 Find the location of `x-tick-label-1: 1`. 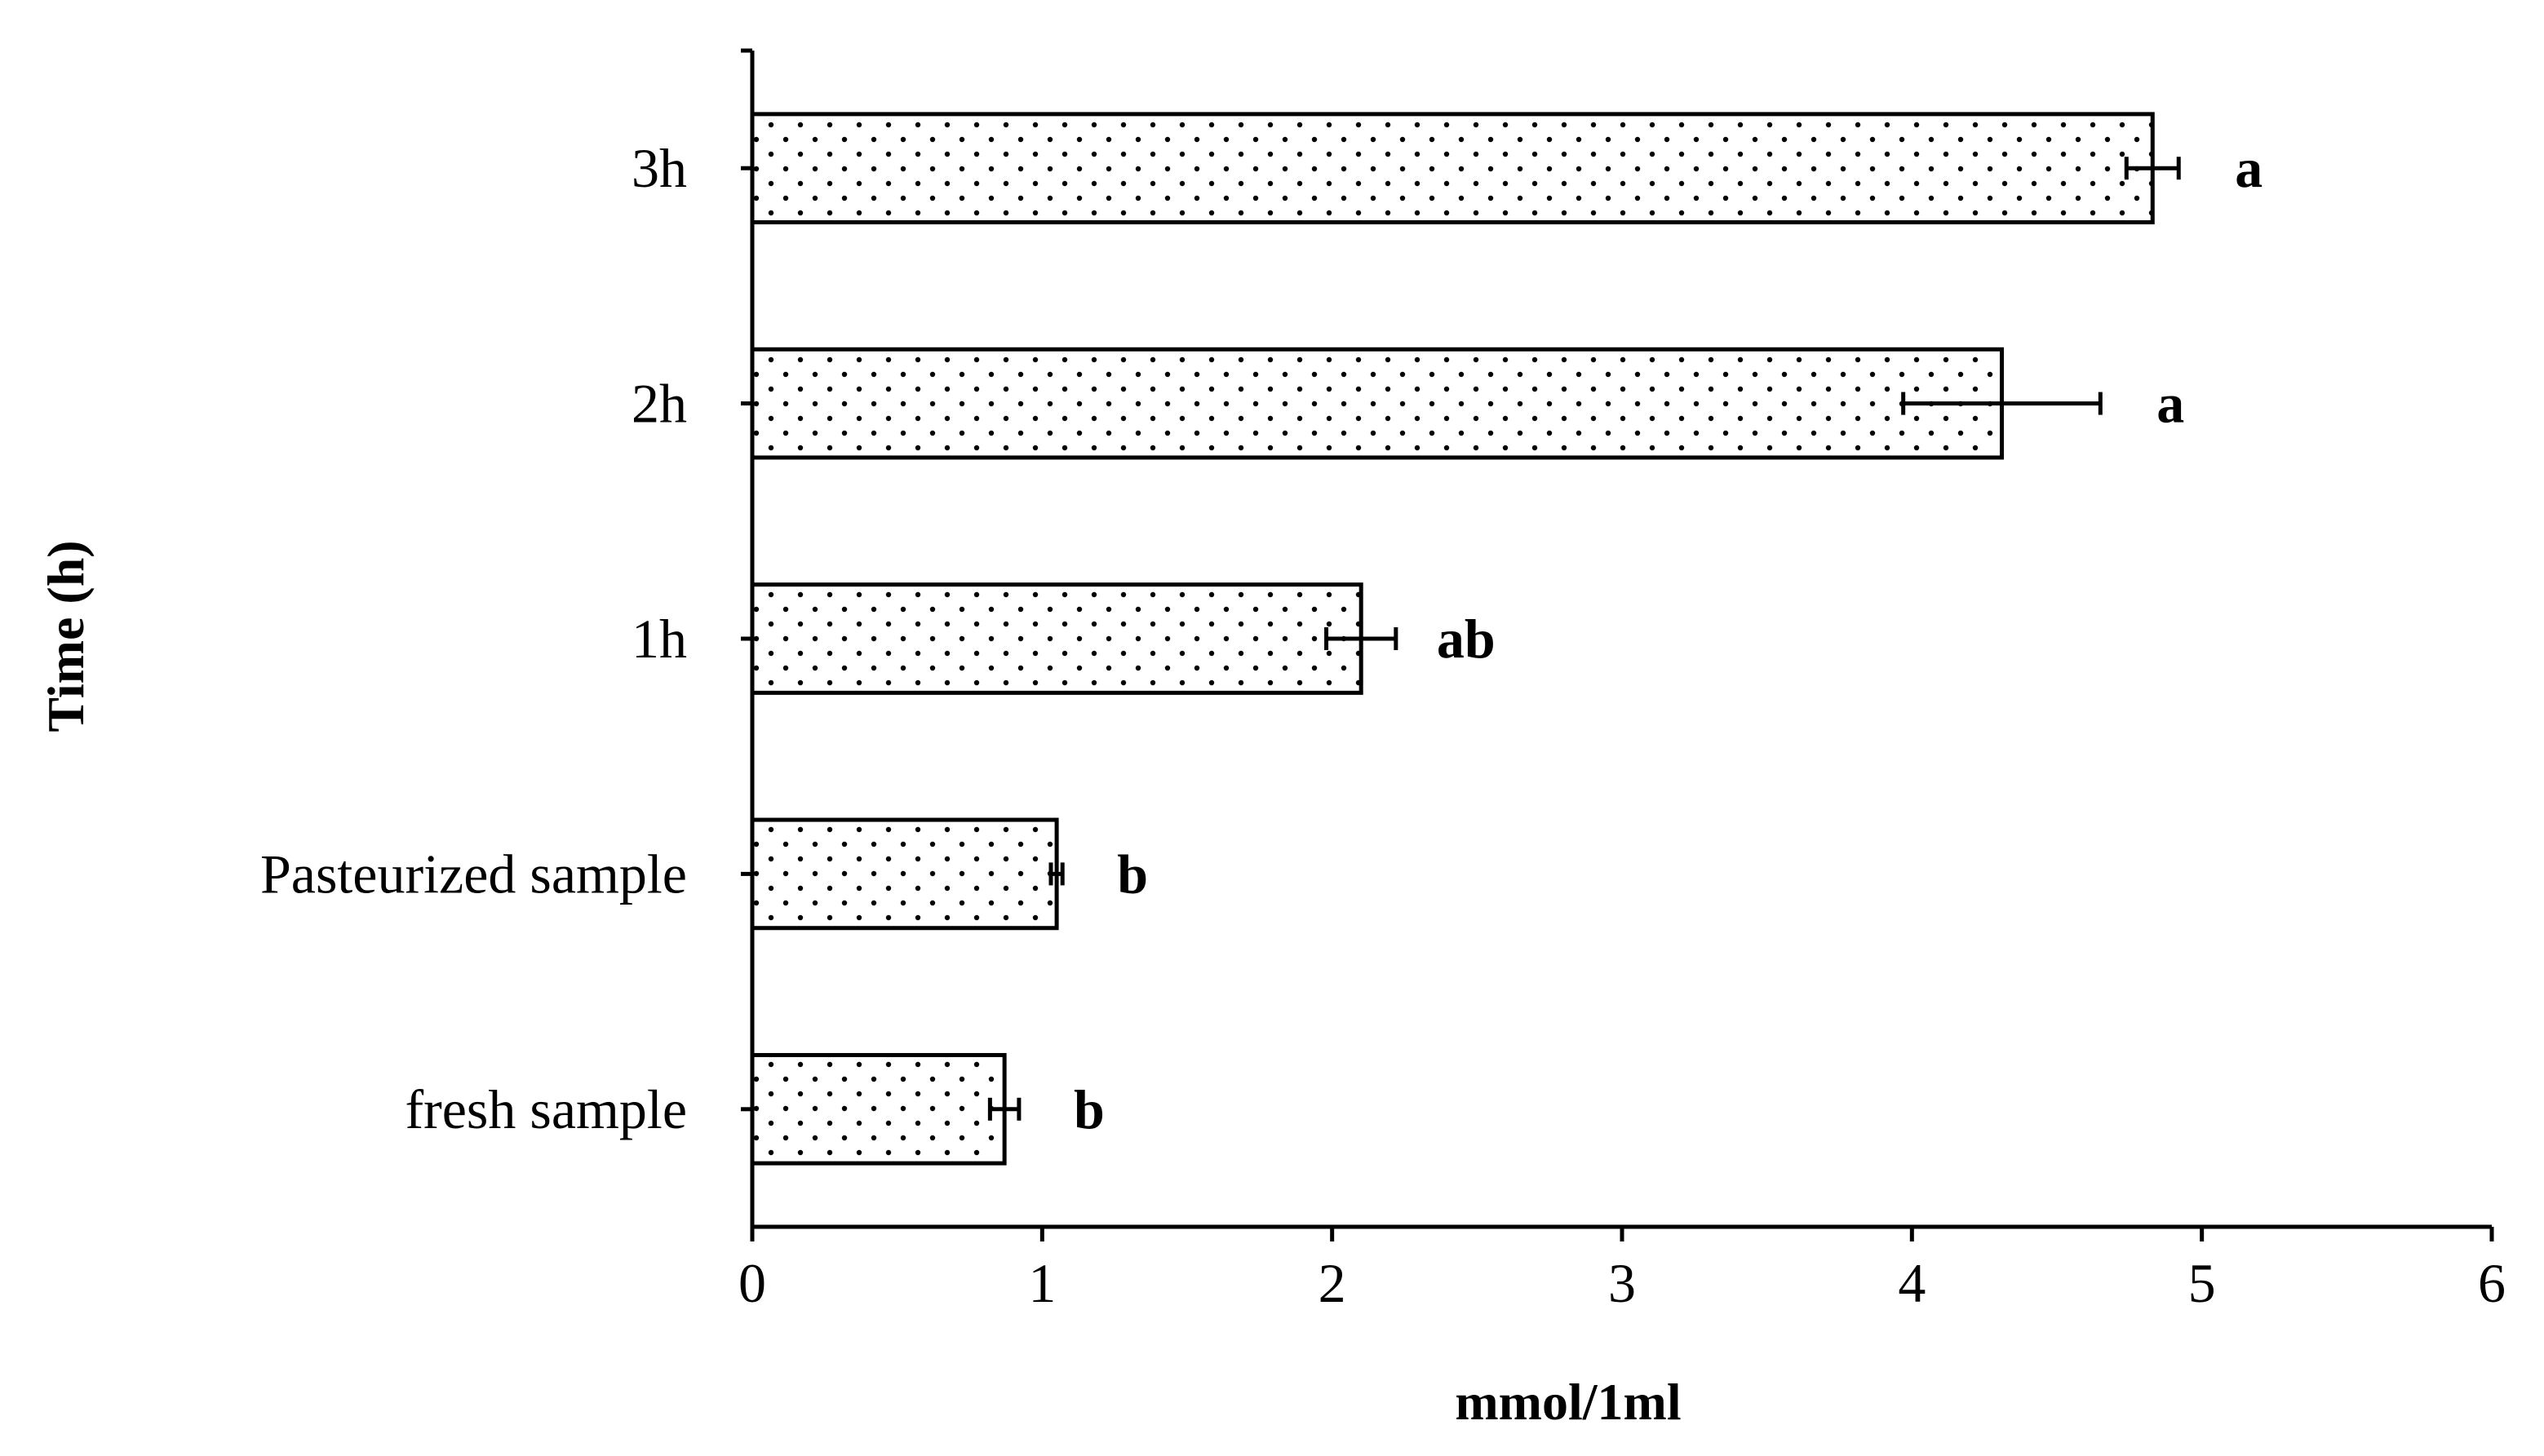

x-tick-label-1: 1 is located at coordinates (1042, 1283).